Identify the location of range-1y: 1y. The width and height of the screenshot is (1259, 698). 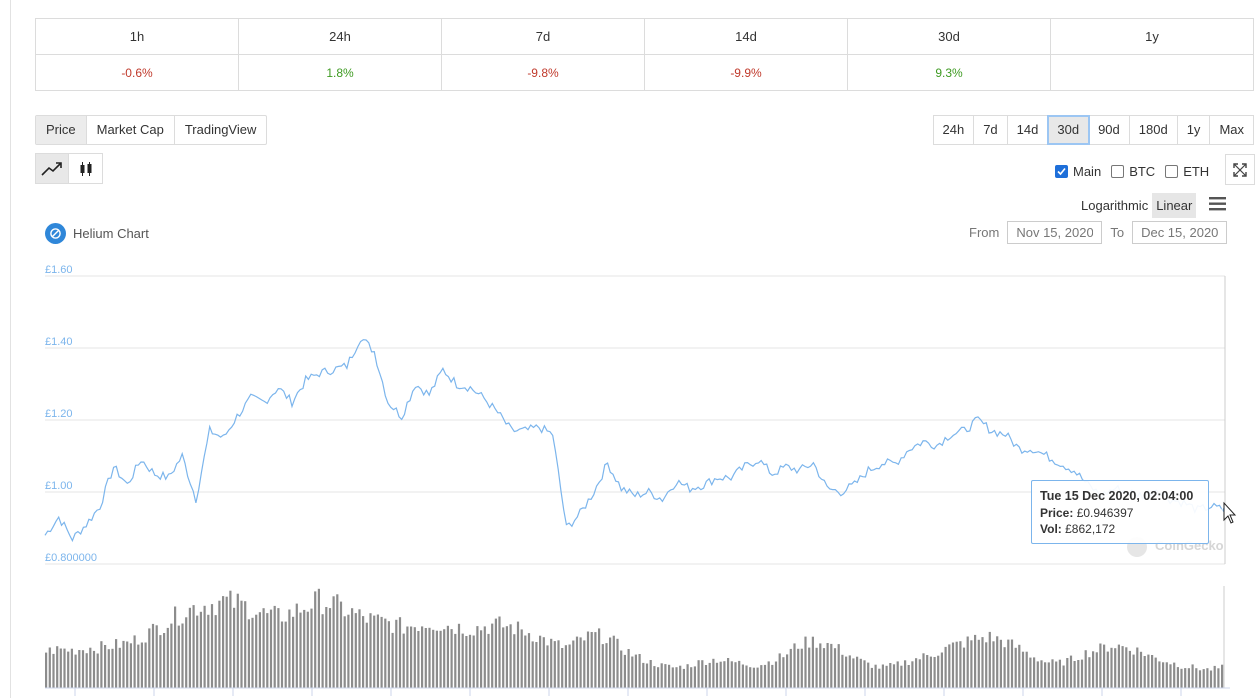
(1194, 130).